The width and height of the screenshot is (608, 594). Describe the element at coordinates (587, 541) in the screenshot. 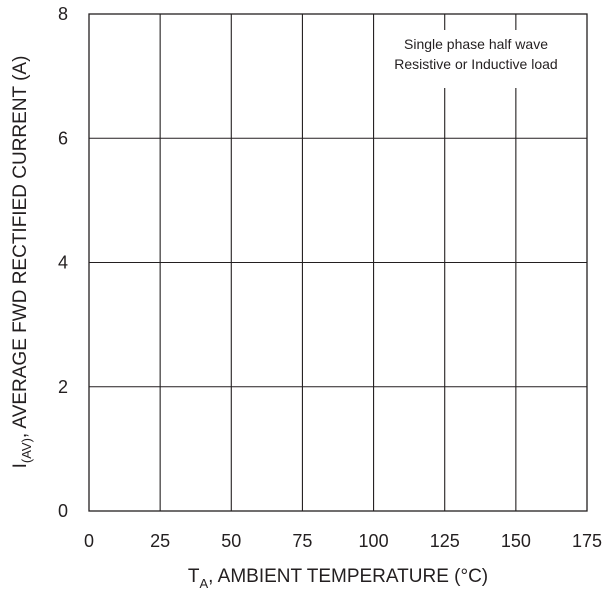

I see `x-tick-label: 175` at that location.